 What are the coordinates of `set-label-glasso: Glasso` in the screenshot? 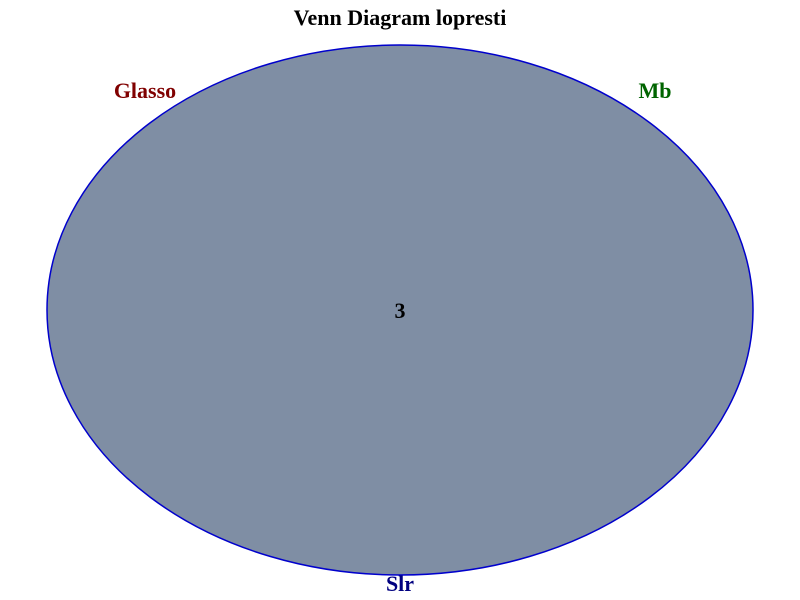 It's located at (145, 90).